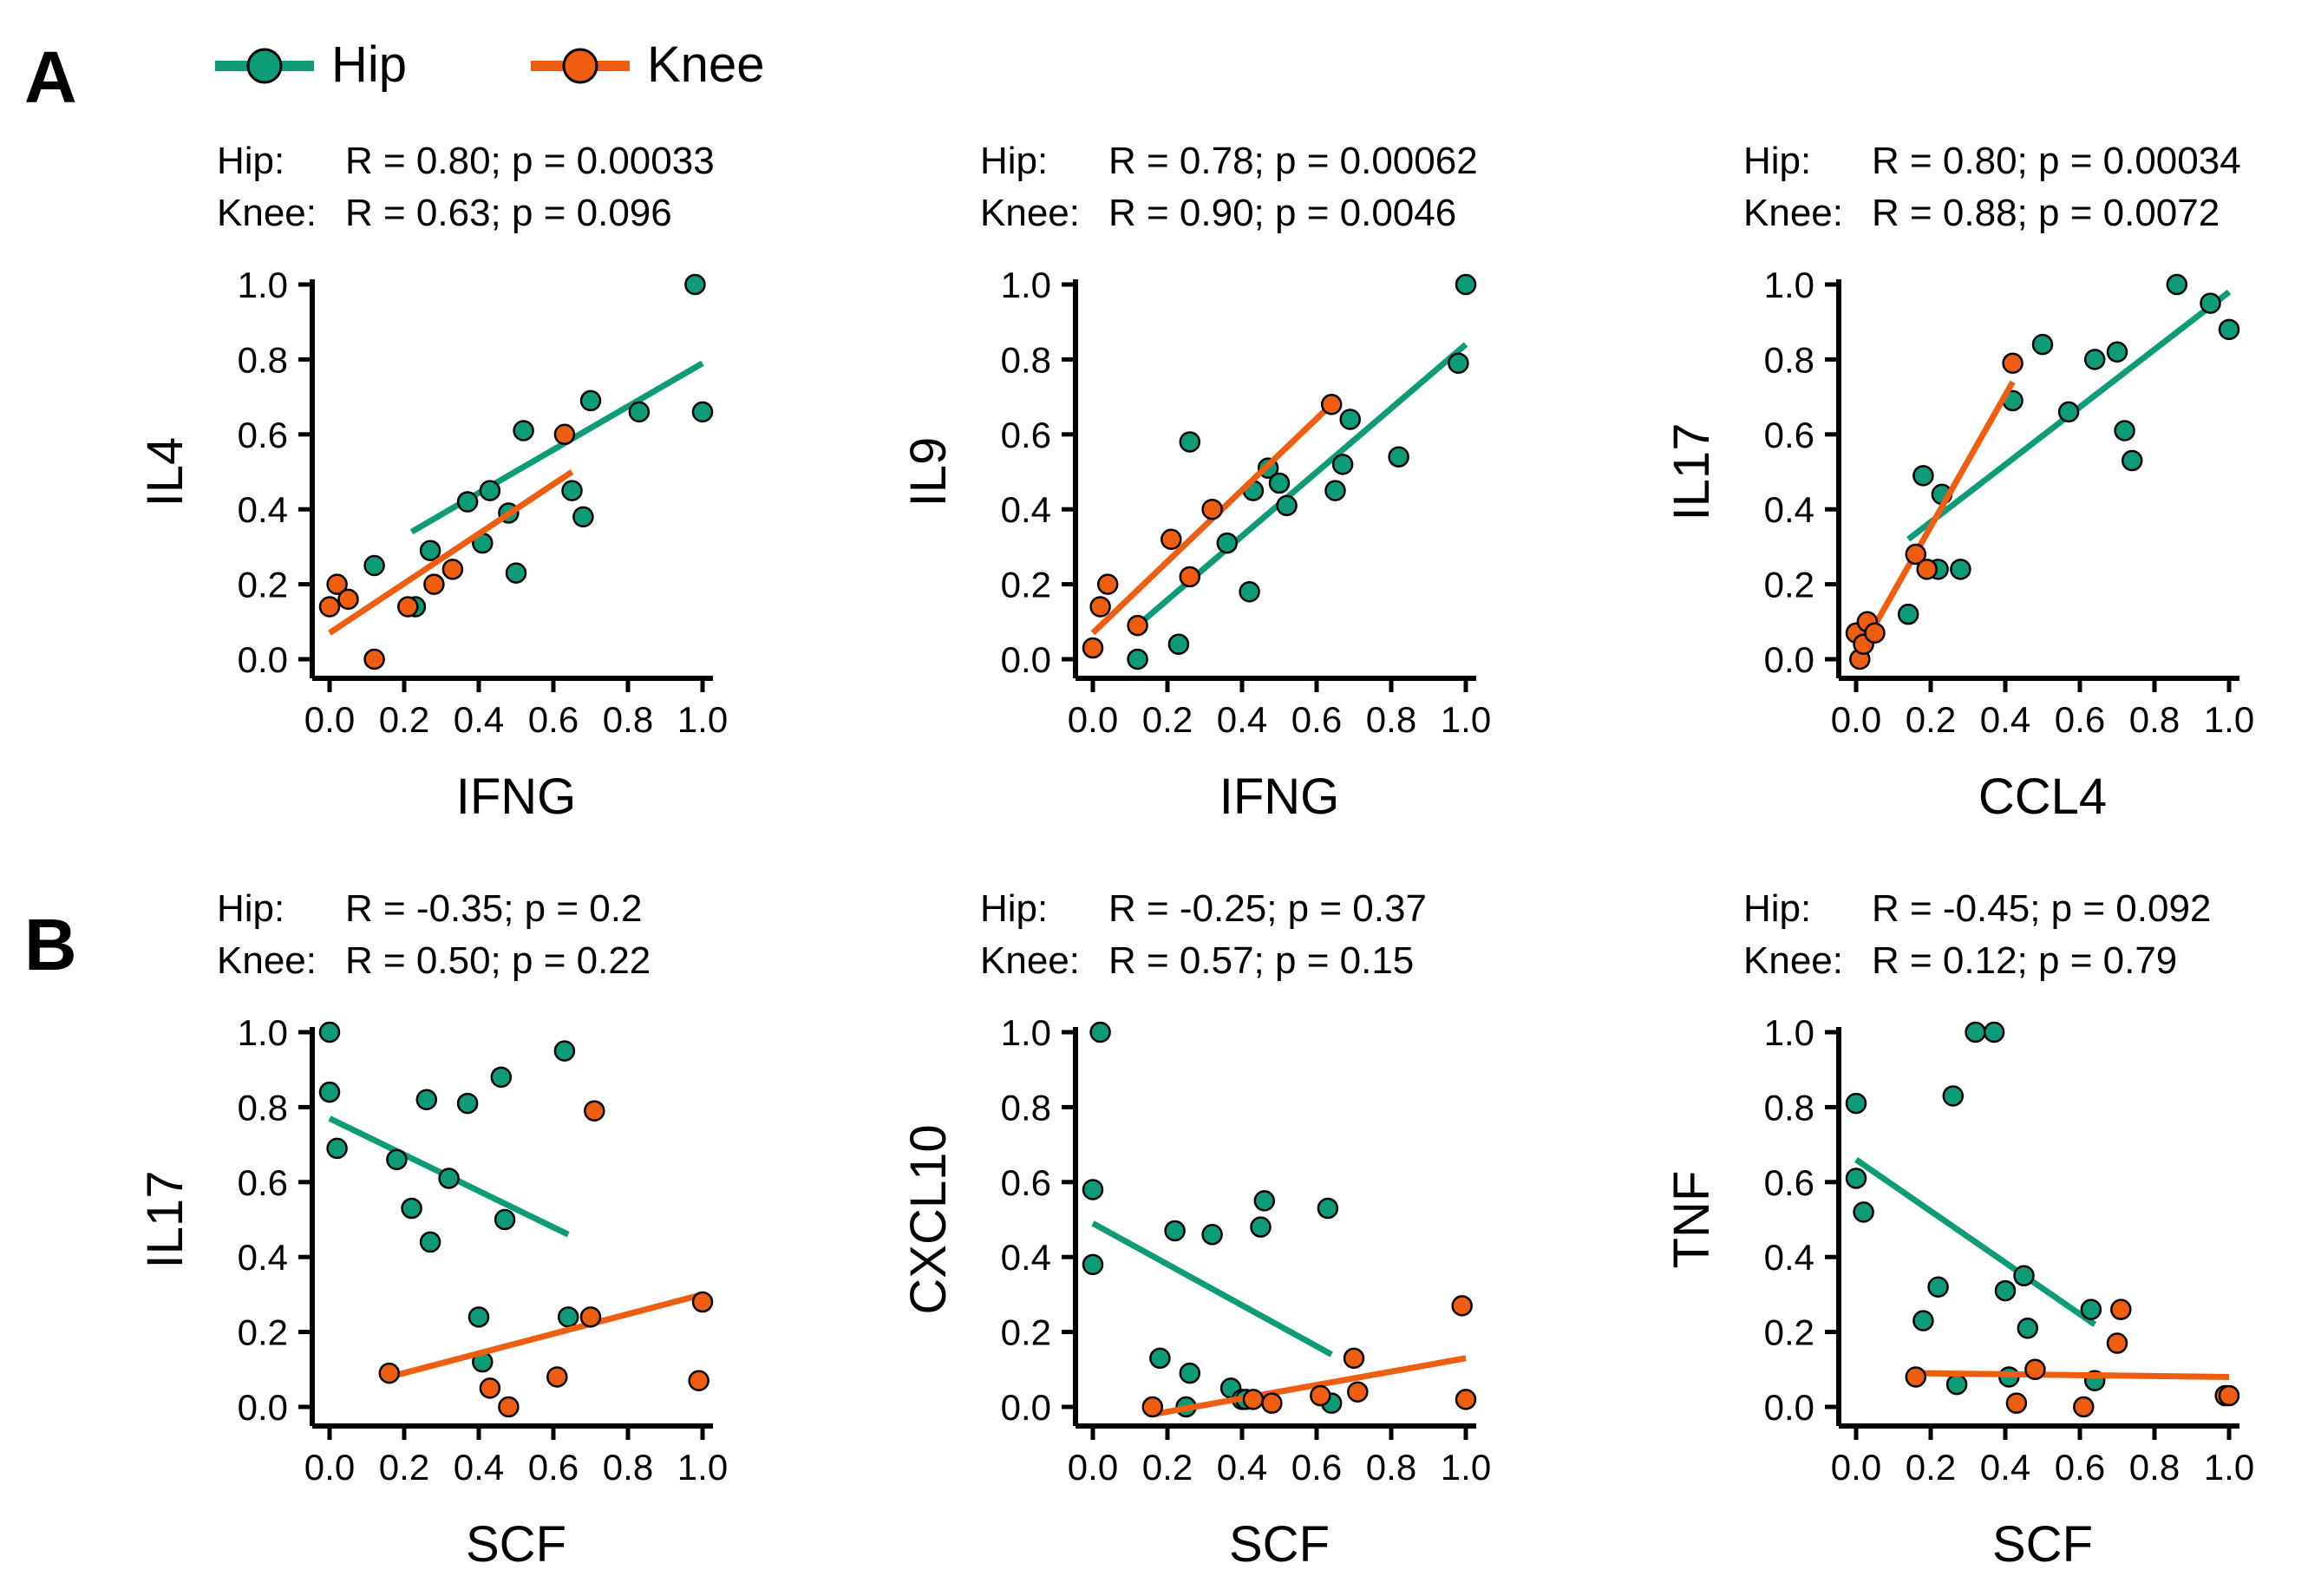 The width and height of the screenshot is (2321, 1596). I want to click on x-axis-title: SCF, so click(2043, 1544).